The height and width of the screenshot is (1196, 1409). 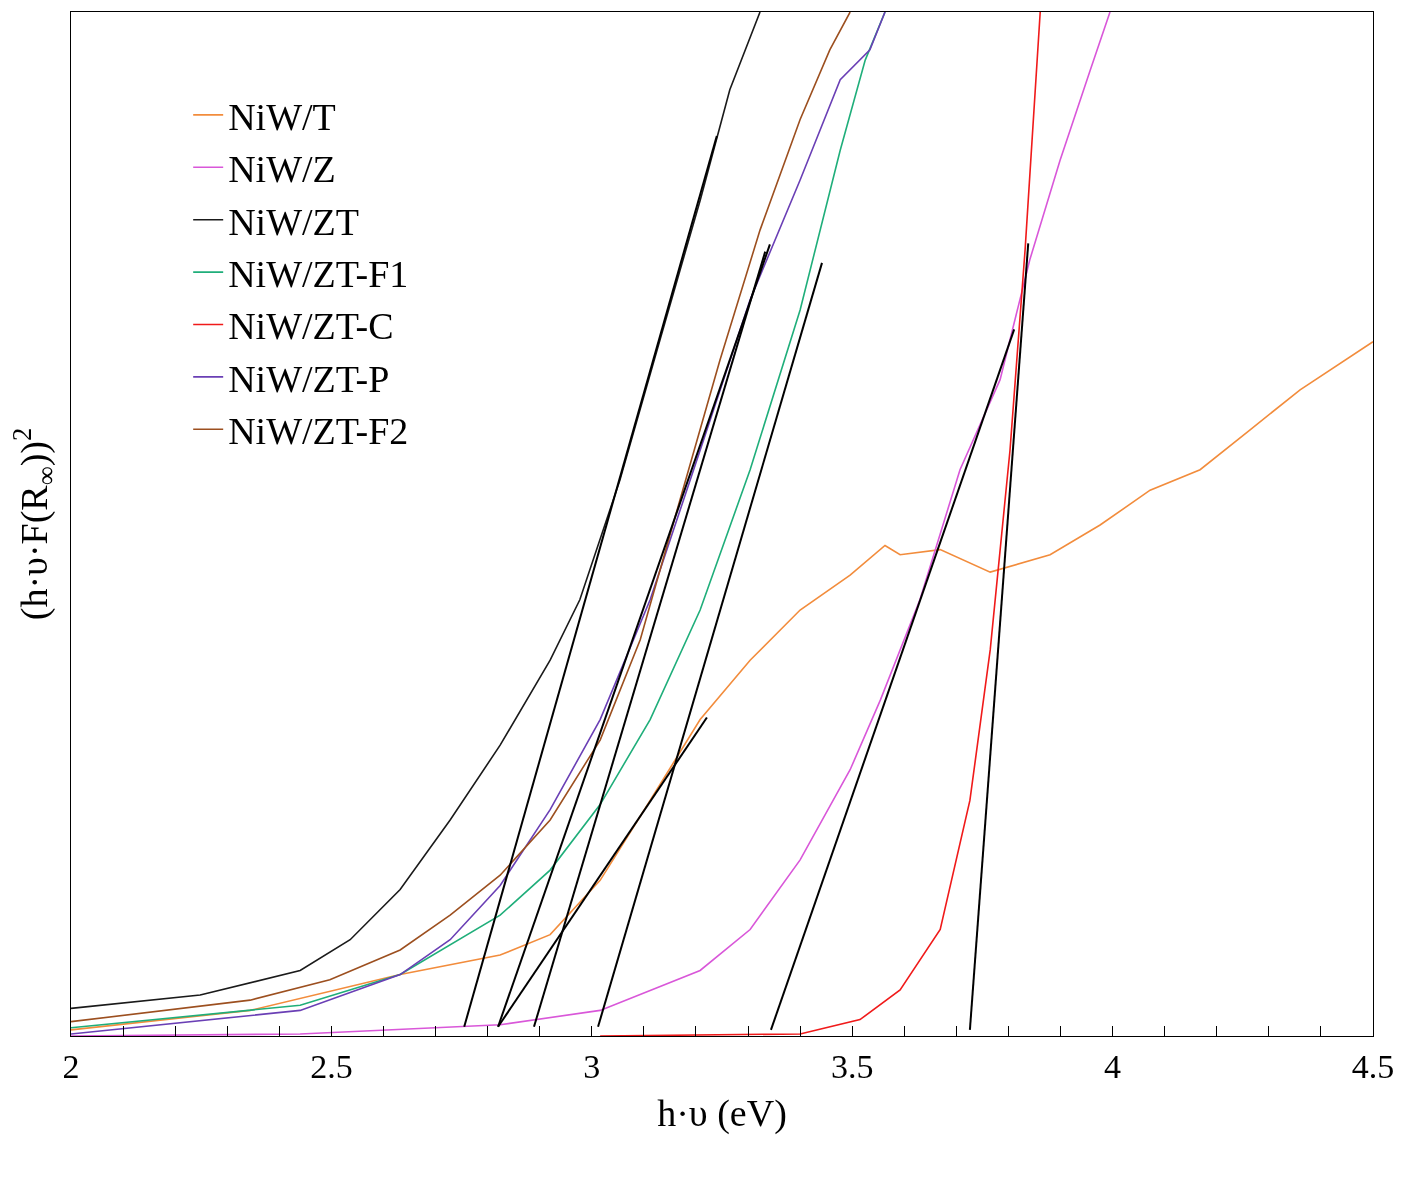 I want to click on legend-label: NiW/ZT-P, so click(x=309, y=378).